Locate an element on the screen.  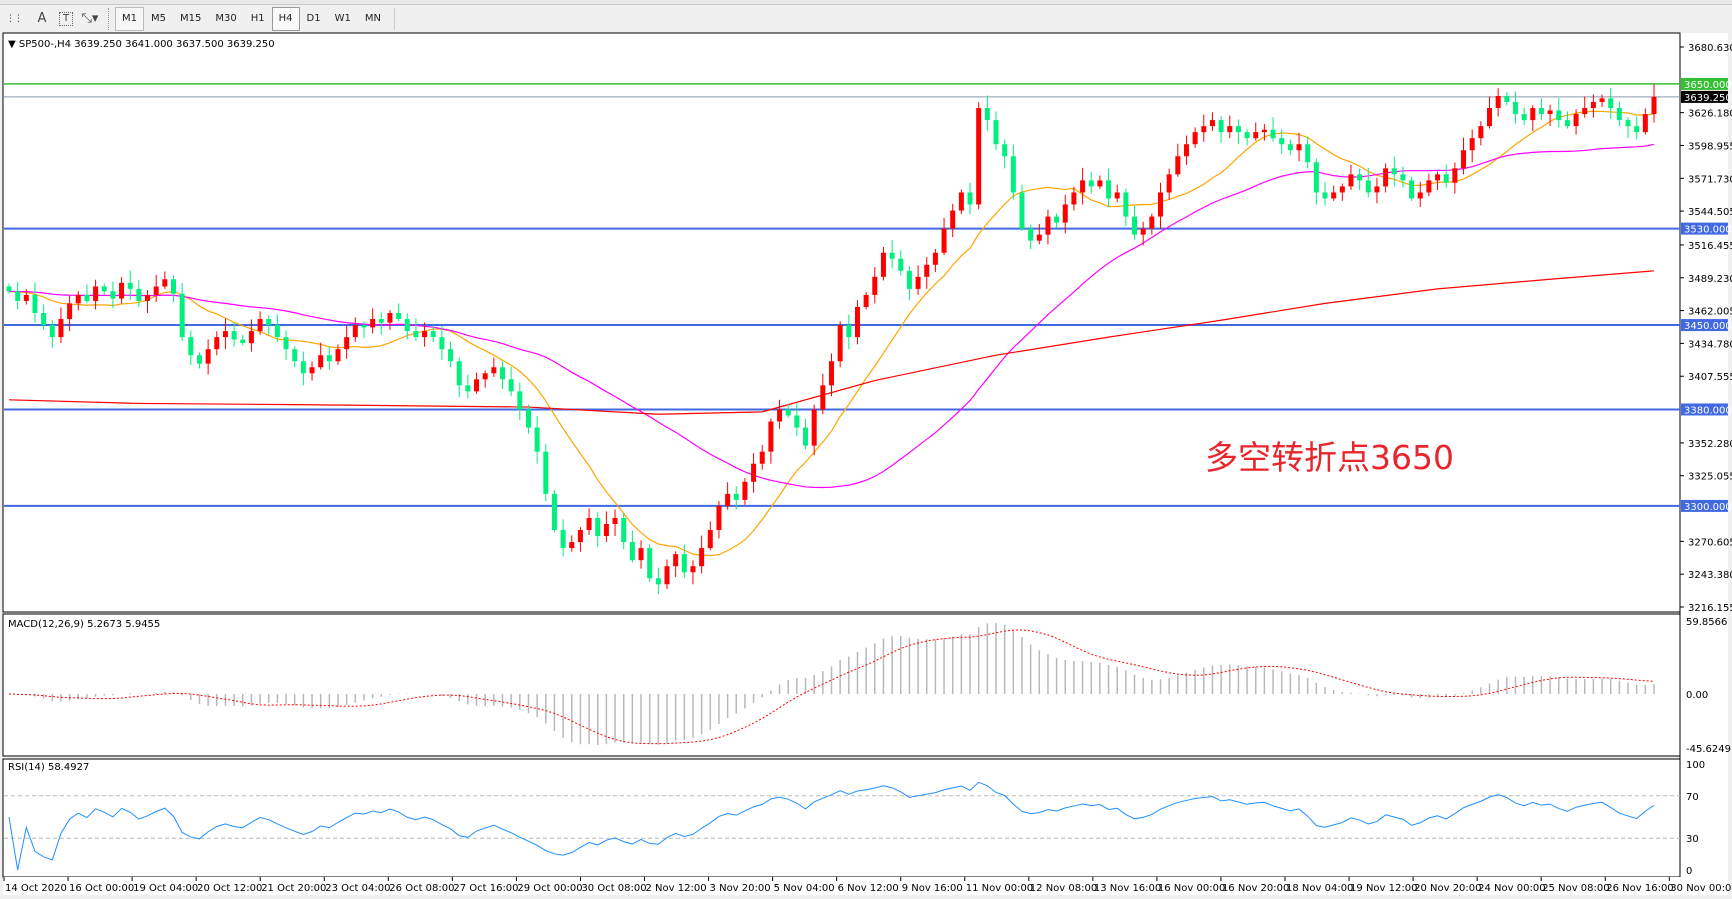
timeframe-group: M1 M5 M15 M30 H1 H4 D1 W1 MN is located at coordinates (251, 18).